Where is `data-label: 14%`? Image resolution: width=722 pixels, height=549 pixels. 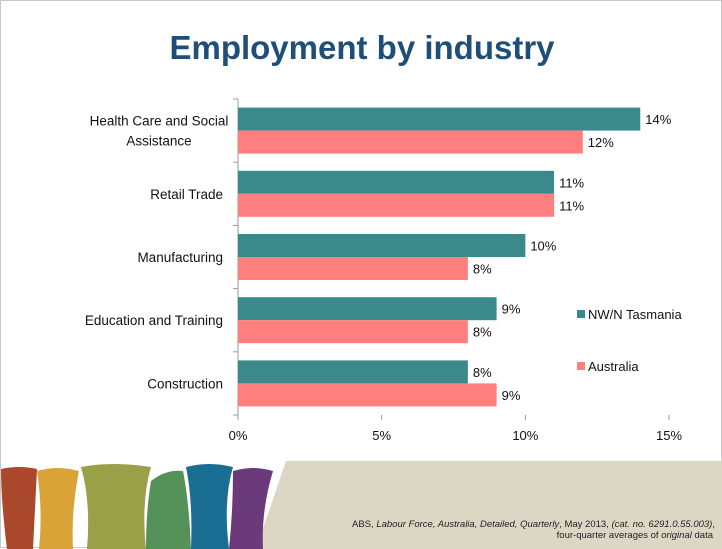
data-label: 14% is located at coordinates (658, 119).